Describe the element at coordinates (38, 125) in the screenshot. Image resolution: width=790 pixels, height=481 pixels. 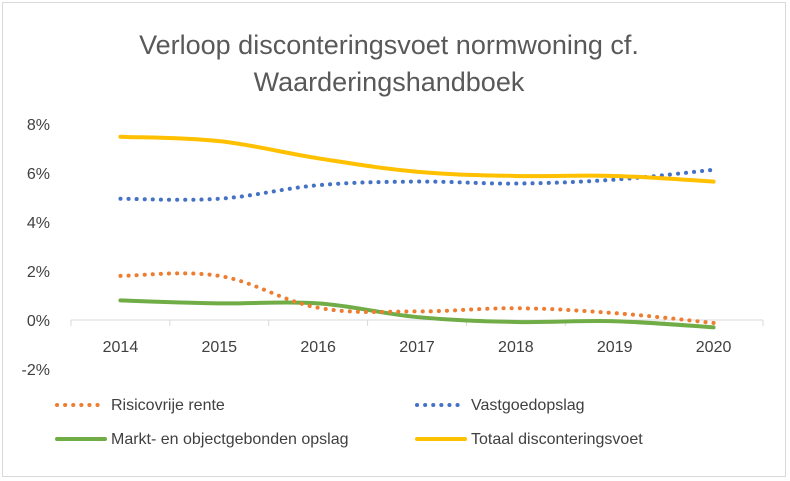
I see `y-tick-label: 8%` at that location.